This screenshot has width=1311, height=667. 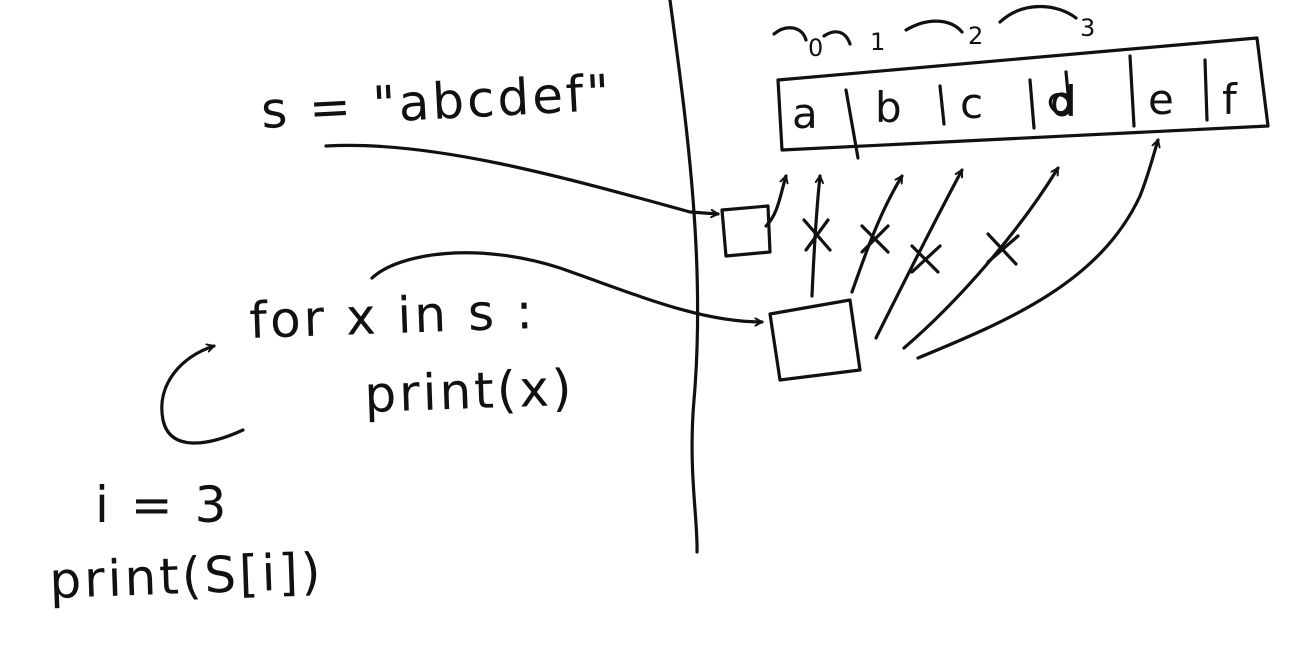 What do you see at coordinates (775, 201) in the screenshot?
I see `s-to-cell-arrow` at bounding box center [775, 201].